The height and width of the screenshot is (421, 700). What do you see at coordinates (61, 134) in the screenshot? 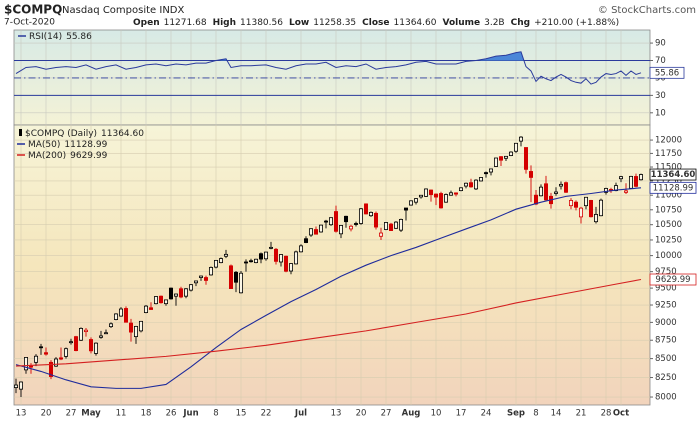
I see `legend-name: $COMPQ (Daily)` at bounding box center [61, 134].